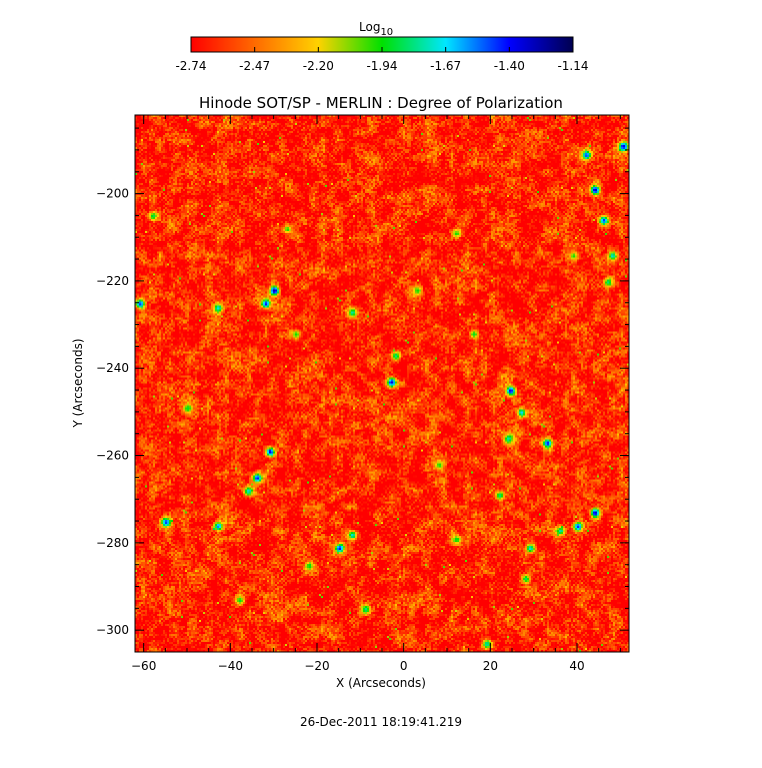 The image size is (762, 768). What do you see at coordinates (112, 543) in the screenshot?
I see `y-tick-label: −280` at bounding box center [112, 543].